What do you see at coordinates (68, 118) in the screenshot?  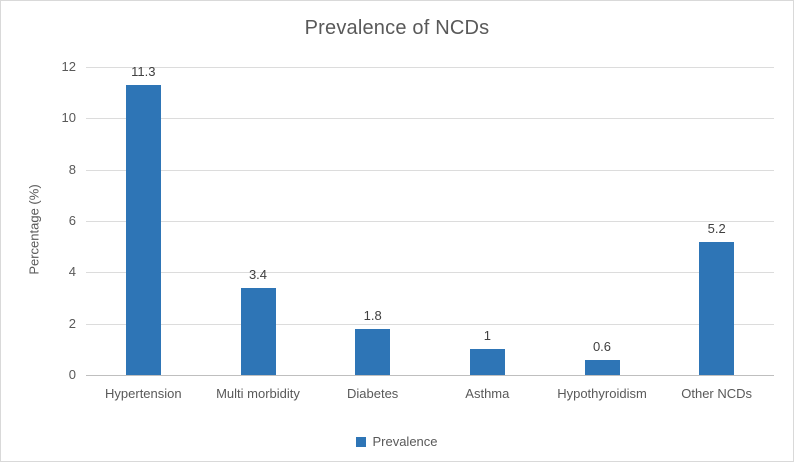 I see `y-tick-label: 10` at bounding box center [68, 118].